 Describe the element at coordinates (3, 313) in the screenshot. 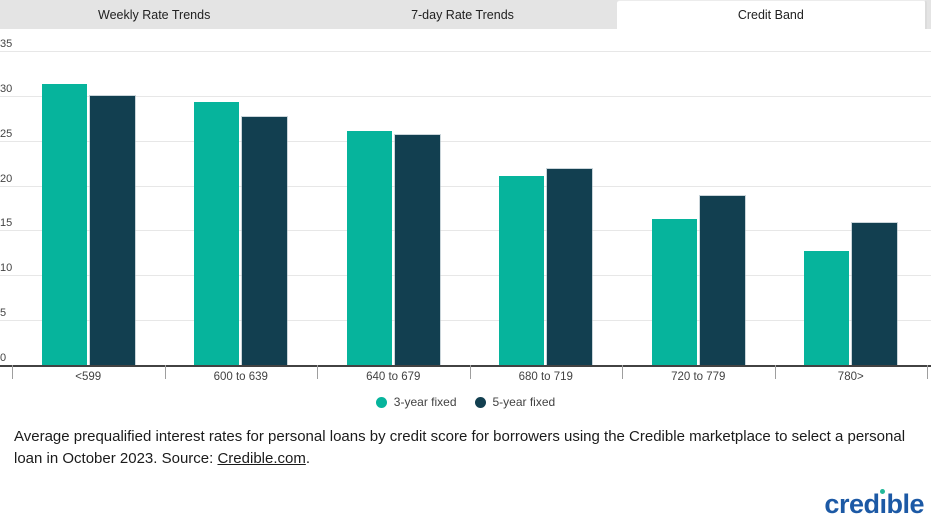

I see `y-axis-label: 5` at that location.